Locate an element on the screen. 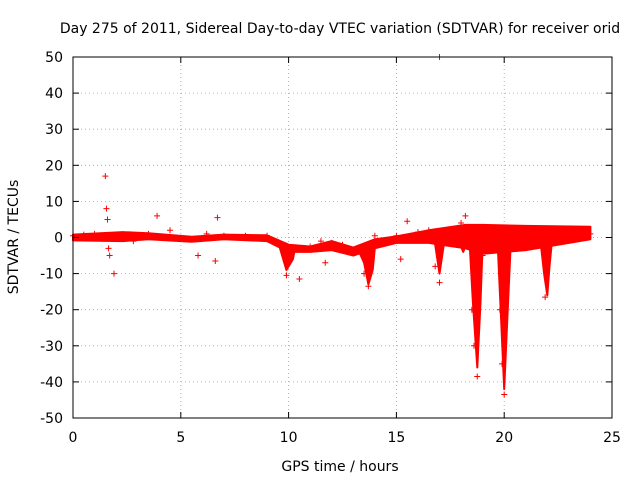 Image resolution: width=640 pixels, height=480 pixels. x-tick-label: 25 is located at coordinates (612, 438).